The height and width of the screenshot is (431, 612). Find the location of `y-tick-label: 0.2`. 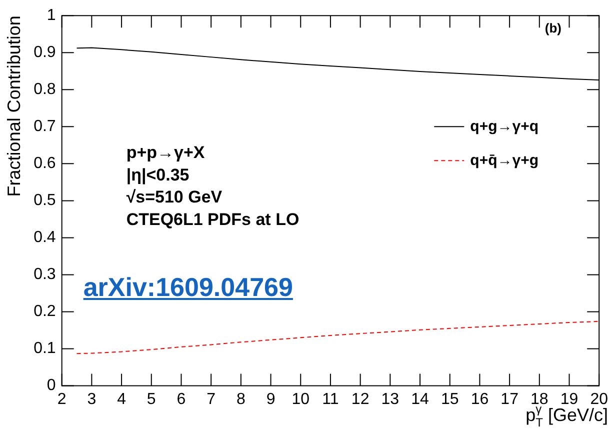

y-tick-label: 0.2 is located at coordinates (45, 311).